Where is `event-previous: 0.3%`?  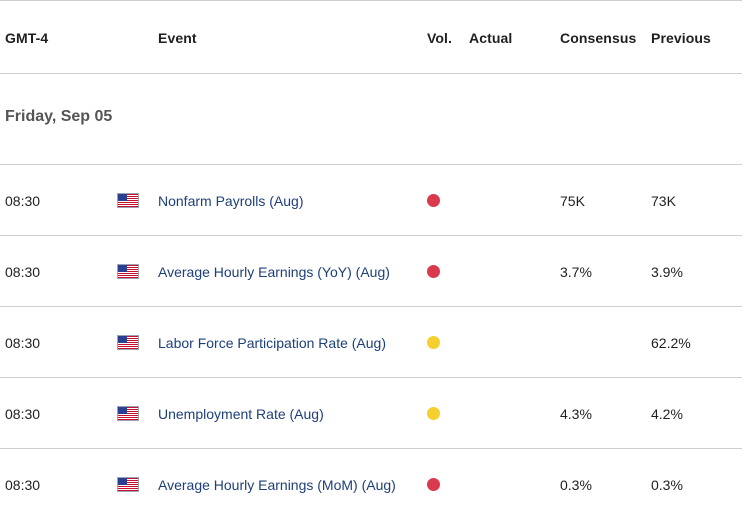
event-previous: 0.3% is located at coordinates (667, 485).